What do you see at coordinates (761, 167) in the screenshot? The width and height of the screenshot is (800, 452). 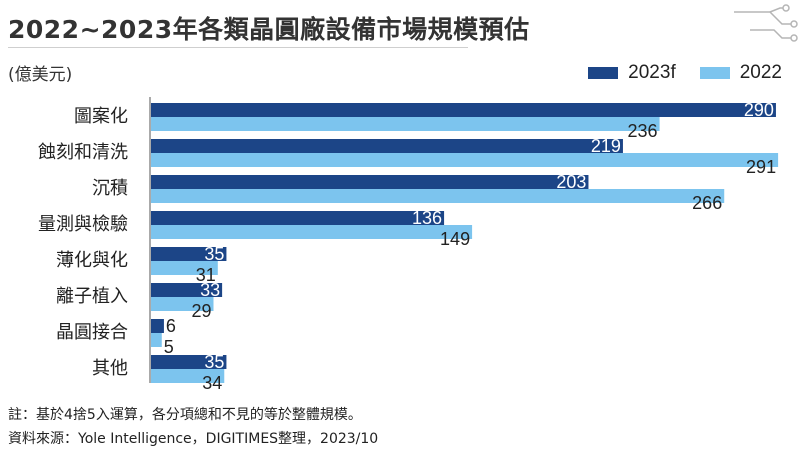 I see `data-label-2022: 291` at bounding box center [761, 167].